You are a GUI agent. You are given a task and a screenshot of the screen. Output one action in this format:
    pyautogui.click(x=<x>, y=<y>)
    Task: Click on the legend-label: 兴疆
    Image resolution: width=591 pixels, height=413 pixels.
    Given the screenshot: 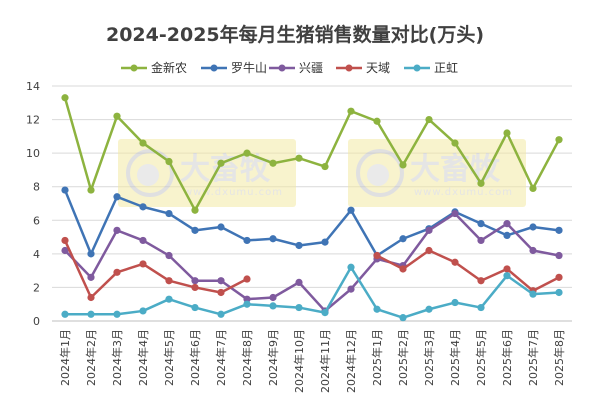 What is the action you would take?
    pyautogui.click(x=311, y=68)
    